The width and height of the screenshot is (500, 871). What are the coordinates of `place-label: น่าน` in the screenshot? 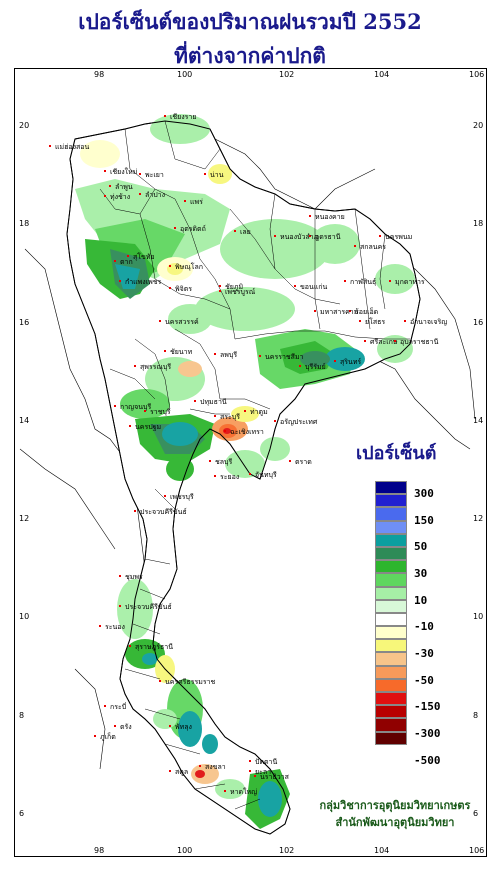 It's located at (217, 175).